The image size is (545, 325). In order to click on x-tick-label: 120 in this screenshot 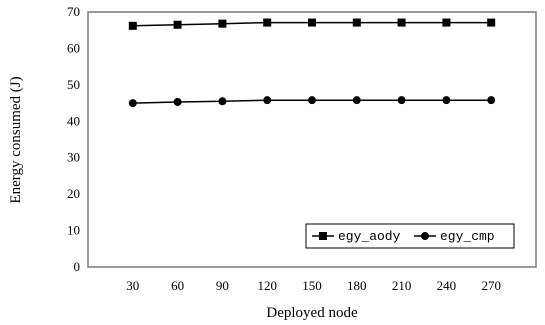, I will do `click(267, 285)`.